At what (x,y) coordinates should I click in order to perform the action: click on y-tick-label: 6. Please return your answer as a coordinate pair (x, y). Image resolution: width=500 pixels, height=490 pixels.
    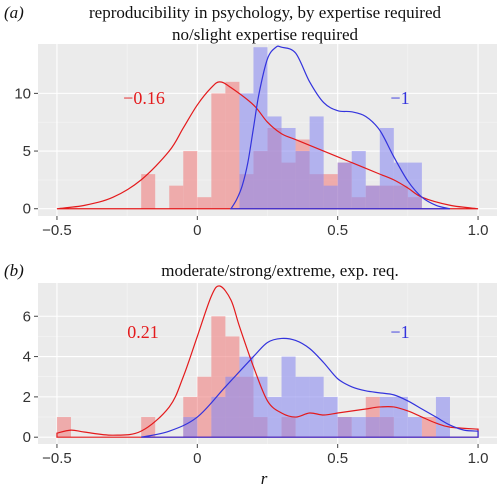
    Looking at the image, I should click on (27, 316).